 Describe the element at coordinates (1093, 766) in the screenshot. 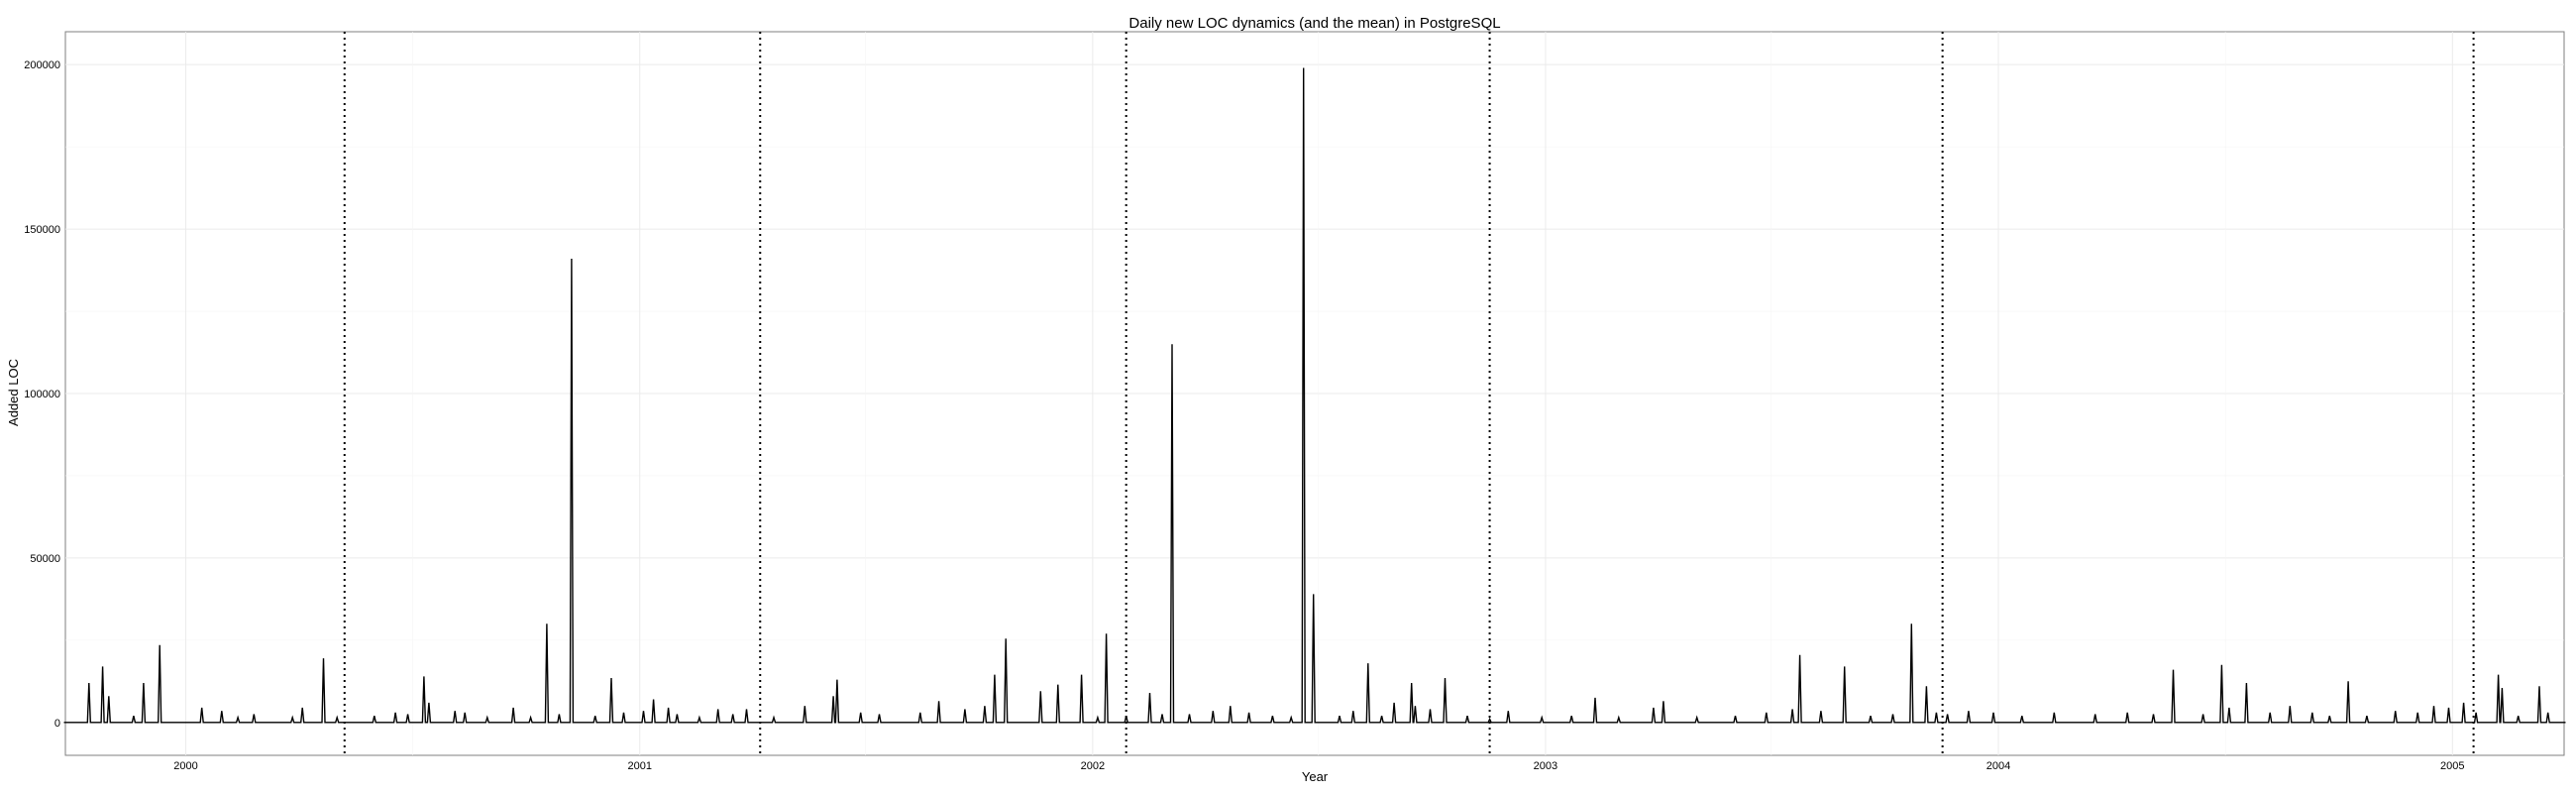

I see `x-tick-label: 2002` at that location.